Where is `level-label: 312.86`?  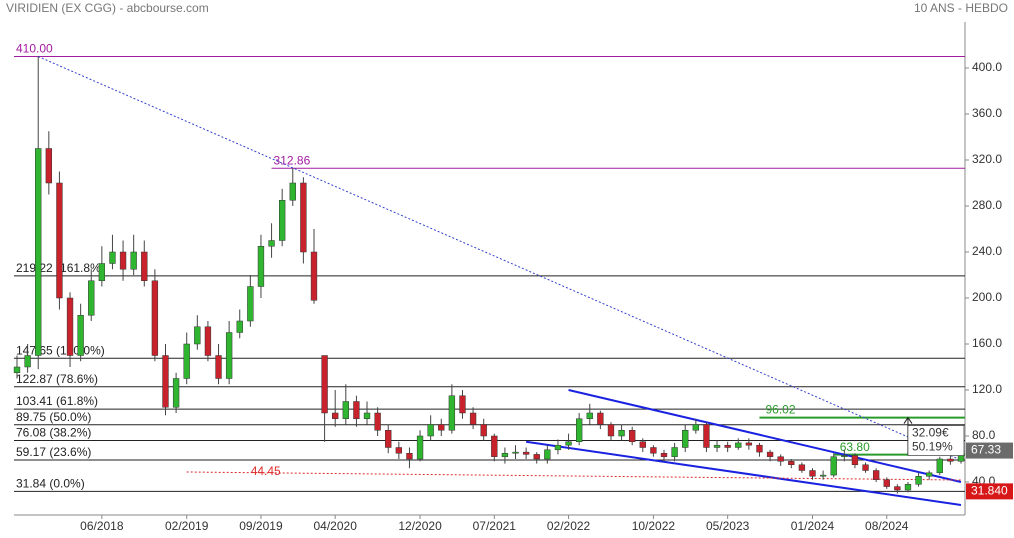 level-label: 312.86 is located at coordinates (292, 160).